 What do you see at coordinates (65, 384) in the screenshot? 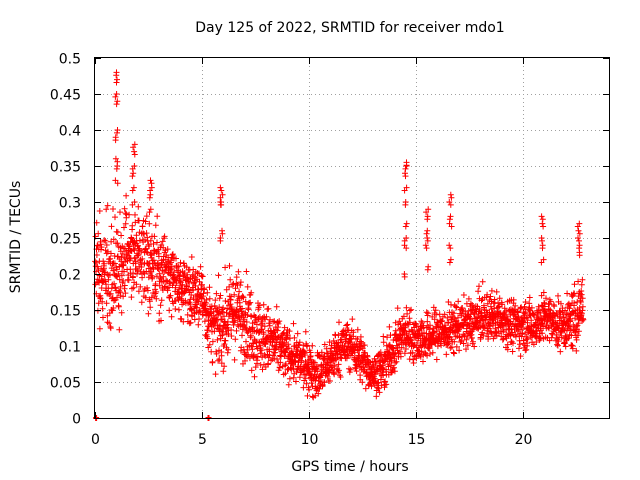
I see `y-tick-label: 0.05` at bounding box center [65, 384].